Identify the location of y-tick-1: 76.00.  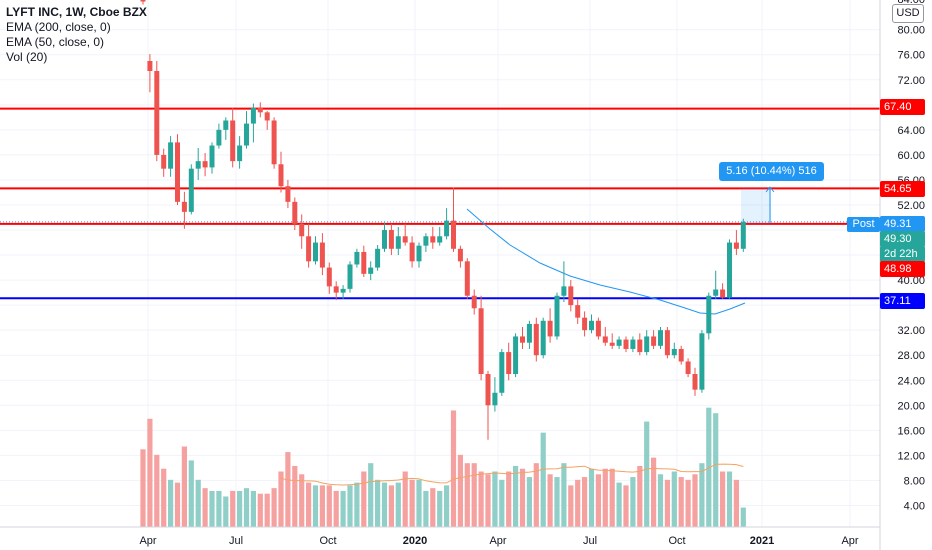
(911, 56).